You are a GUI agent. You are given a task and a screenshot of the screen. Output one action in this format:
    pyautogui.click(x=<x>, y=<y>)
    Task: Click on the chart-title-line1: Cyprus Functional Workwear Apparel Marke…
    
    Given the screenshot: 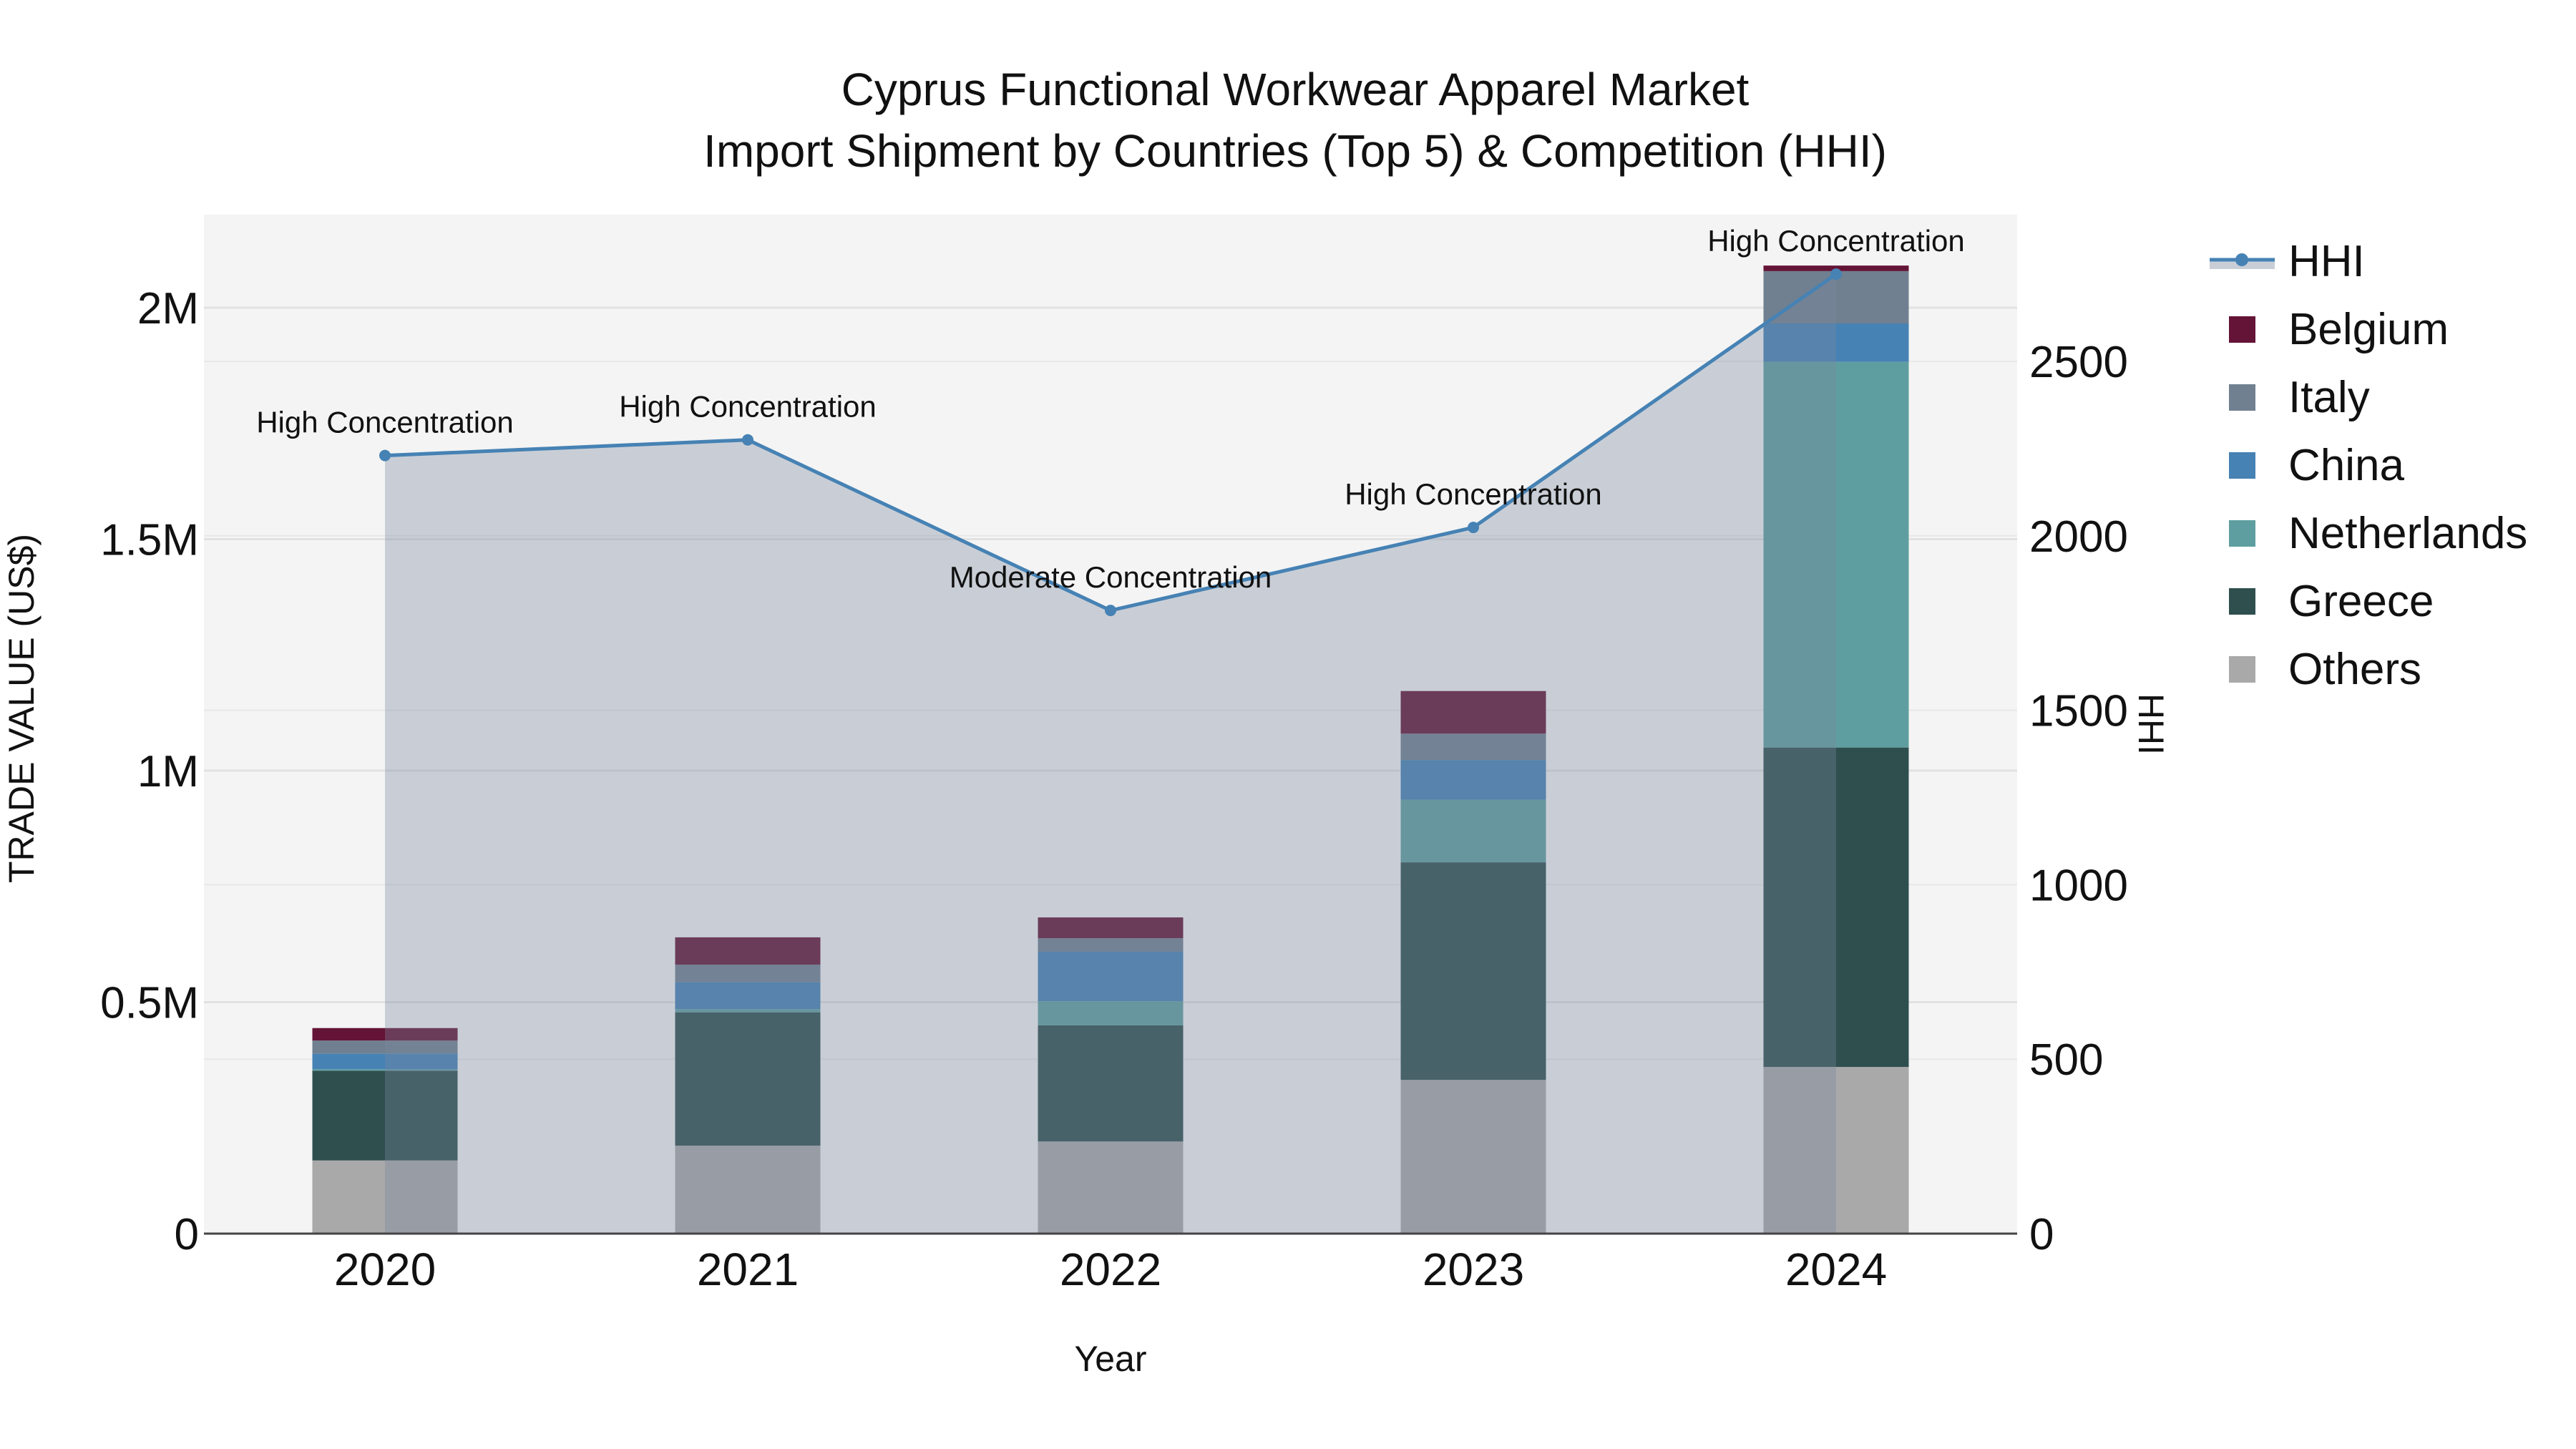 What is the action you would take?
    pyautogui.click(x=1295, y=89)
    